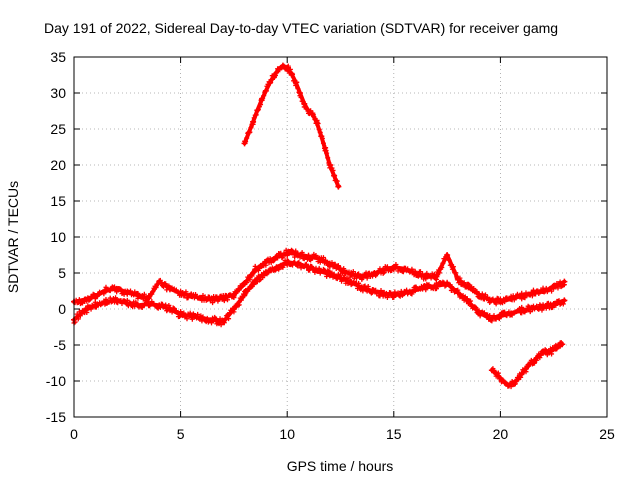  I want to click on y-tick-label: 15, so click(58, 201).